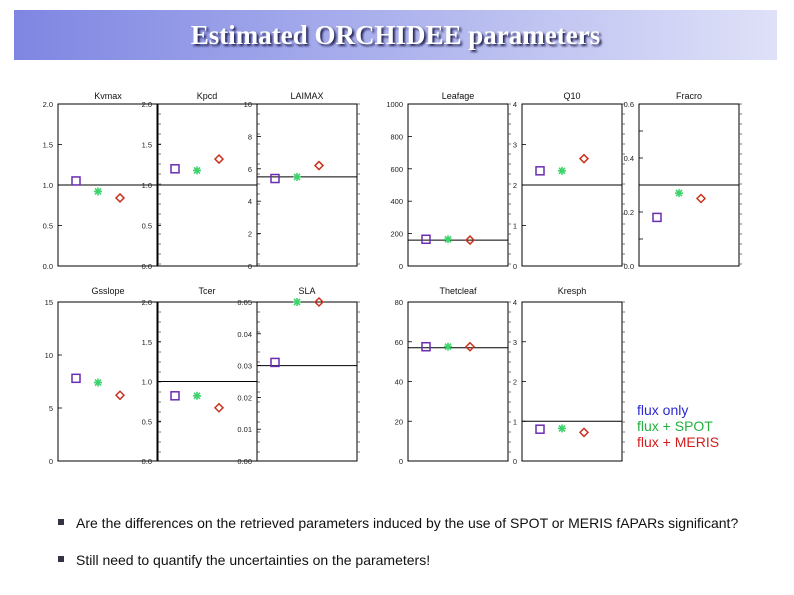  Describe the element at coordinates (207, 96) in the screenshot. I see `plot-title: Kpcd` at that location.